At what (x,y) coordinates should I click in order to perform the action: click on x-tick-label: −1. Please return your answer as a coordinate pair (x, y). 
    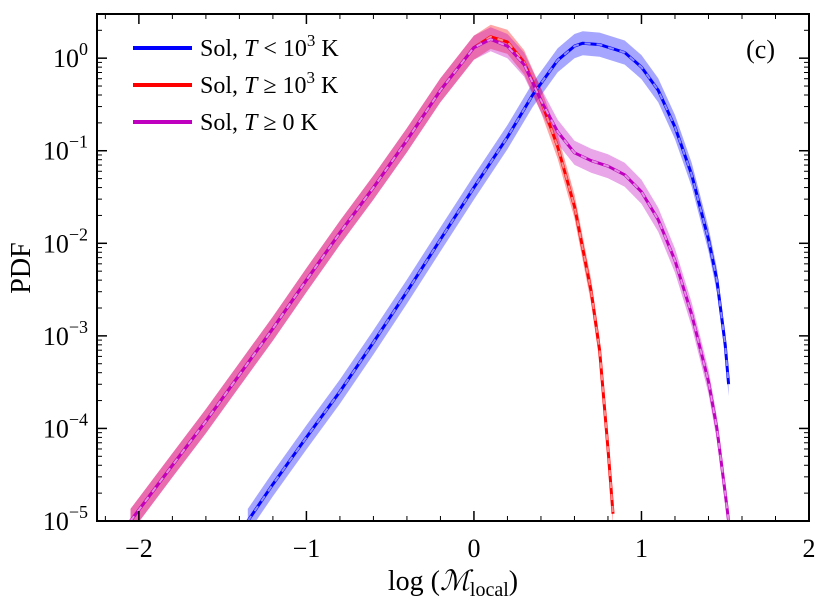
    Looking at the image, I should click on (307, 548).